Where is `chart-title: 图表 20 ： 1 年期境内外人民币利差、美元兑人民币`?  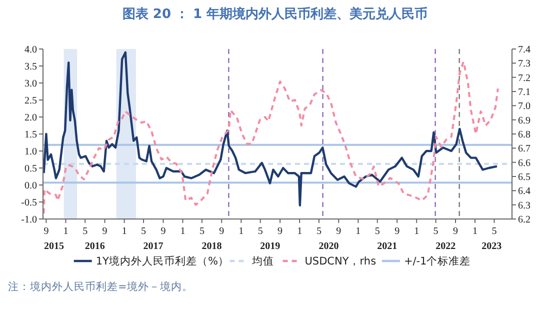
chart-title: 图表 20 ： 1 年期境内外人民币利差、美元兑人民币 is located at coordinates (275, 14).